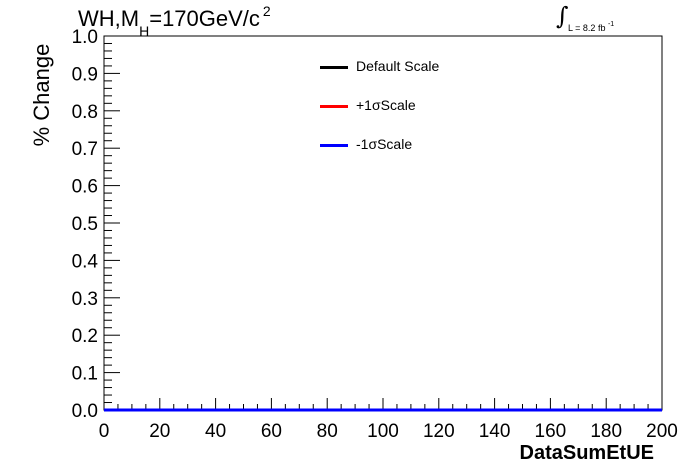  What do you see at coordinates (85, 411) in the screenshot?
I see `y-tick-label: 0.0` at bounding box center [85, 411].